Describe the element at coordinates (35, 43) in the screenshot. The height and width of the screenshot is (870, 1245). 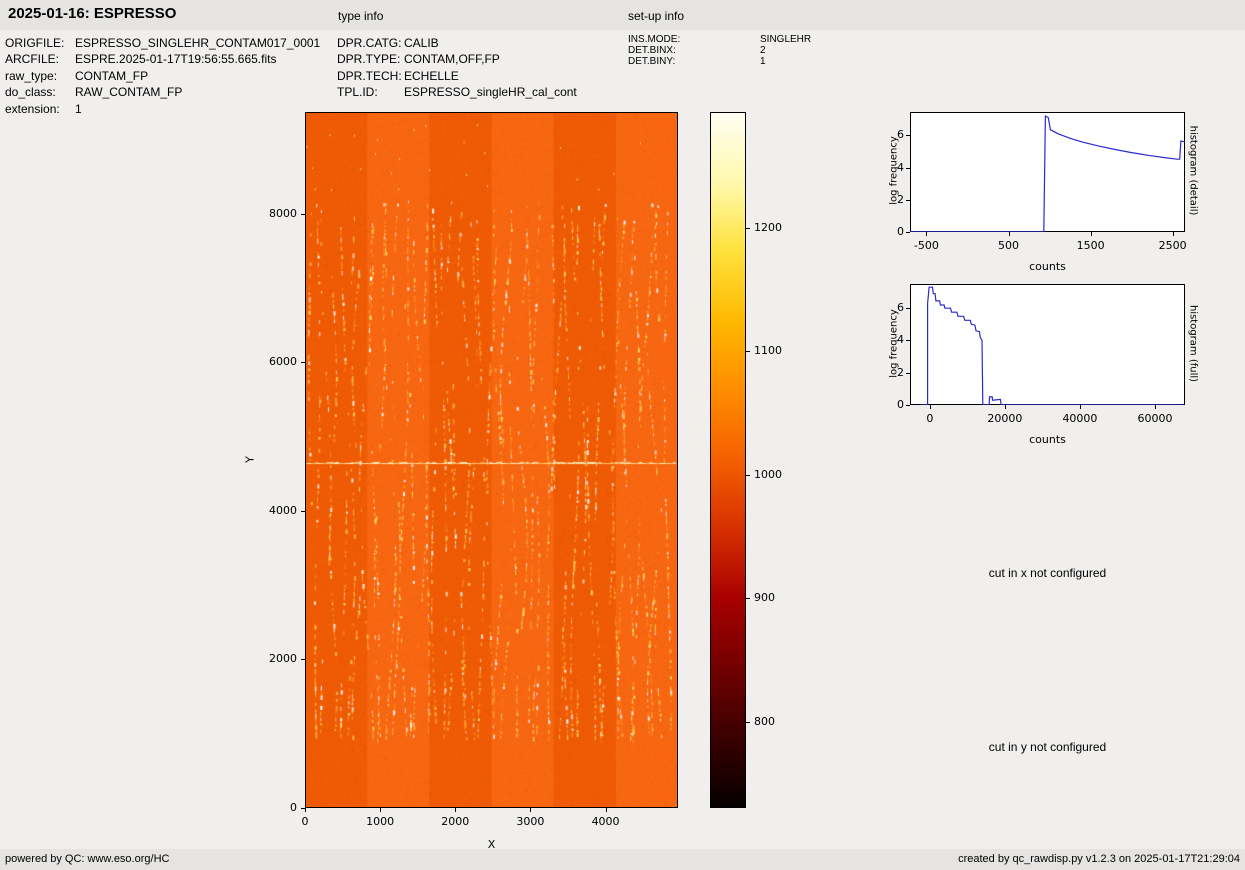
I see `meta-label: ORIGFILE:` at that location.